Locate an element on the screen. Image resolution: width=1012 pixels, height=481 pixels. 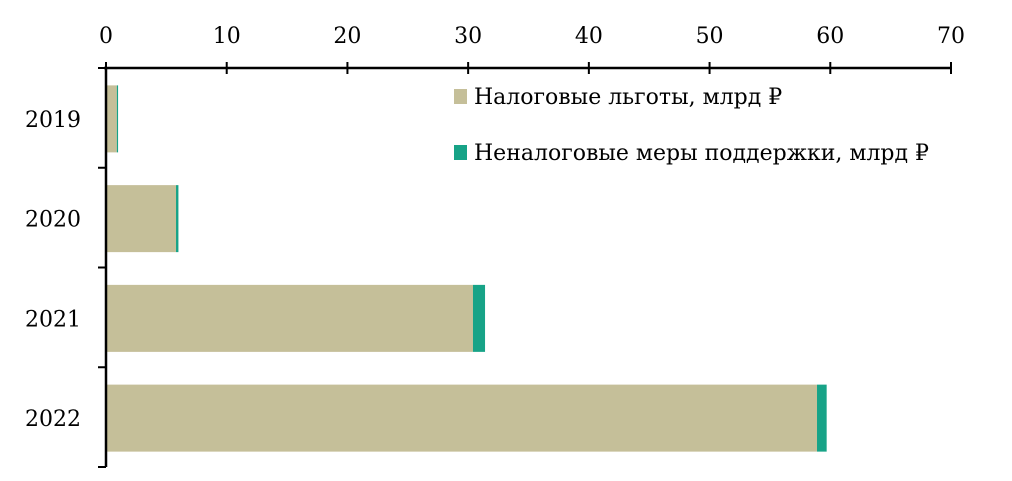
y-category-label-2021: 2021 is located at coordinates (53, 319).